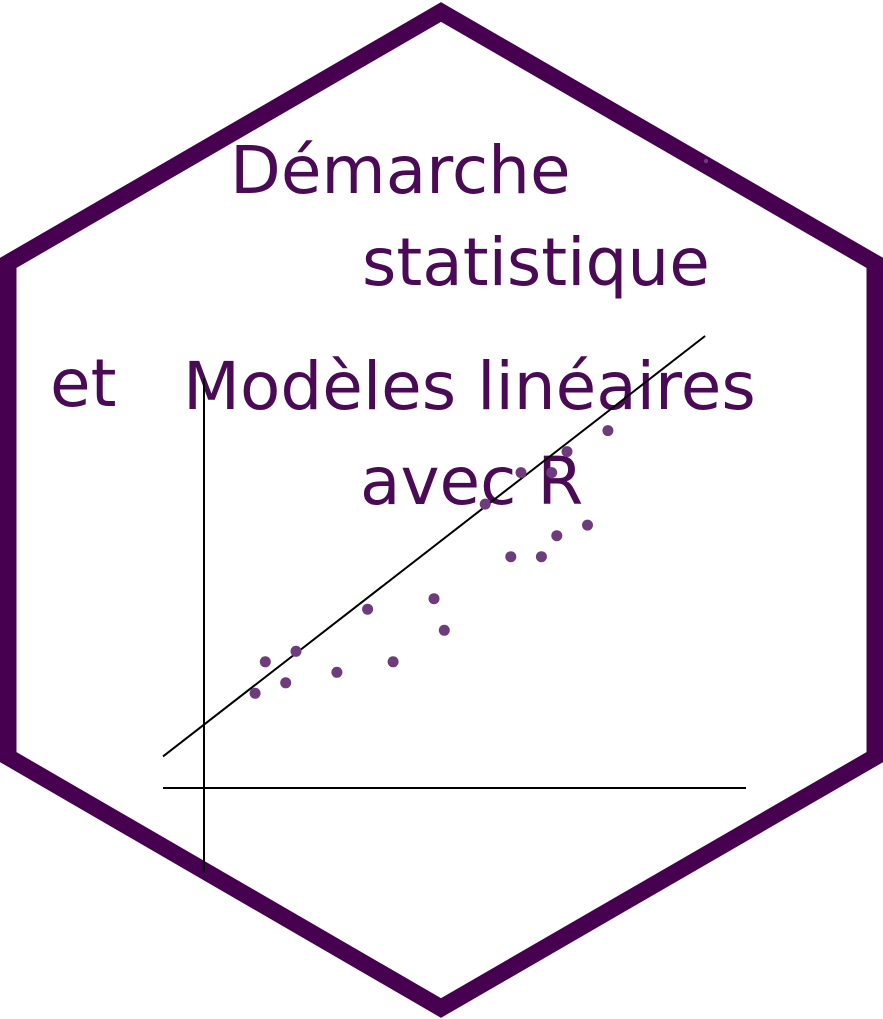  I want to click on title-line-1: Démarche, so click(400, 170).